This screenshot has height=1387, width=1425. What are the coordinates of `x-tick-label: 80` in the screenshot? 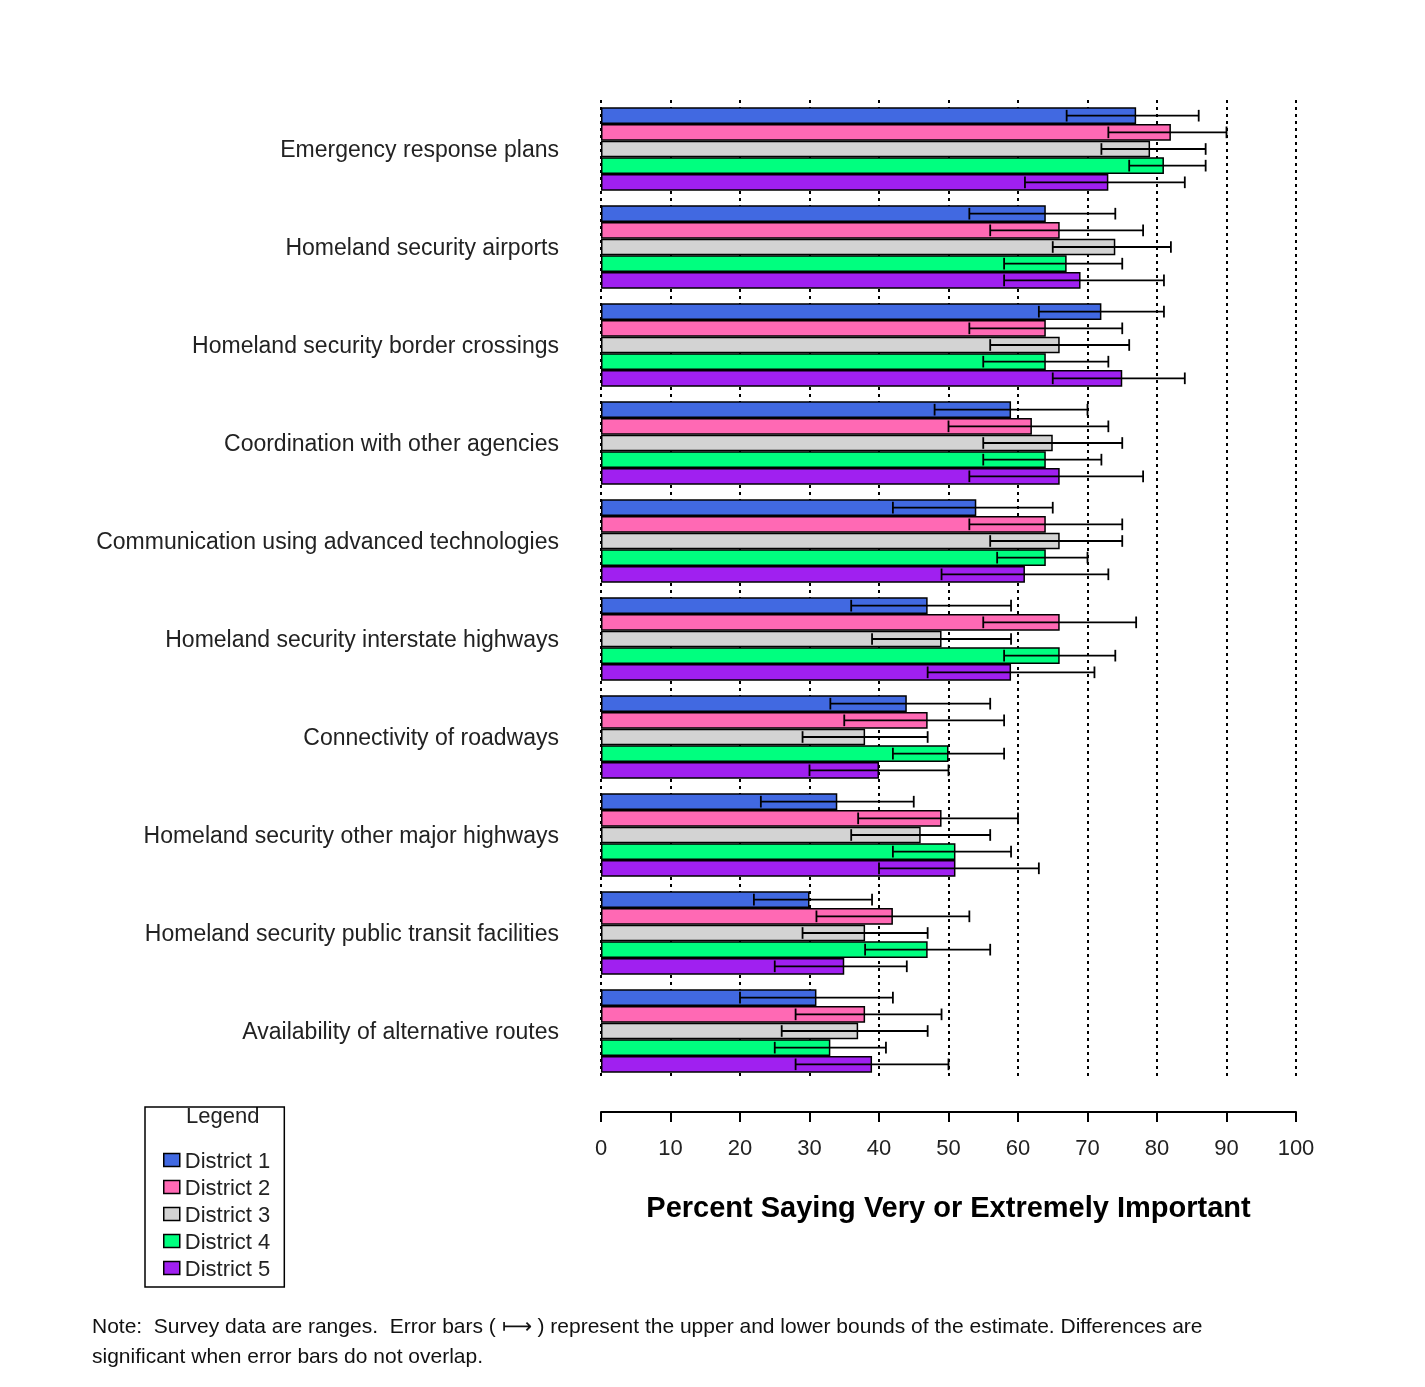 It's located at (1157, 1147).